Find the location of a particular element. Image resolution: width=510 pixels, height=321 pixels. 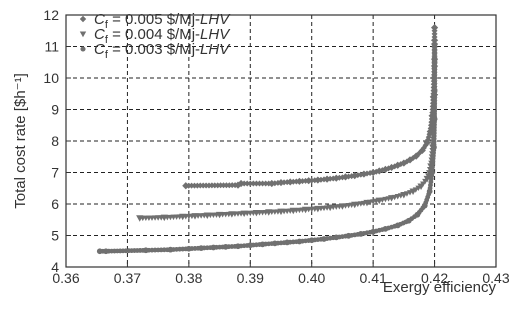

y-axis-title: Total cost rate [$h⁻¹] is located at coordinates (20, 140).